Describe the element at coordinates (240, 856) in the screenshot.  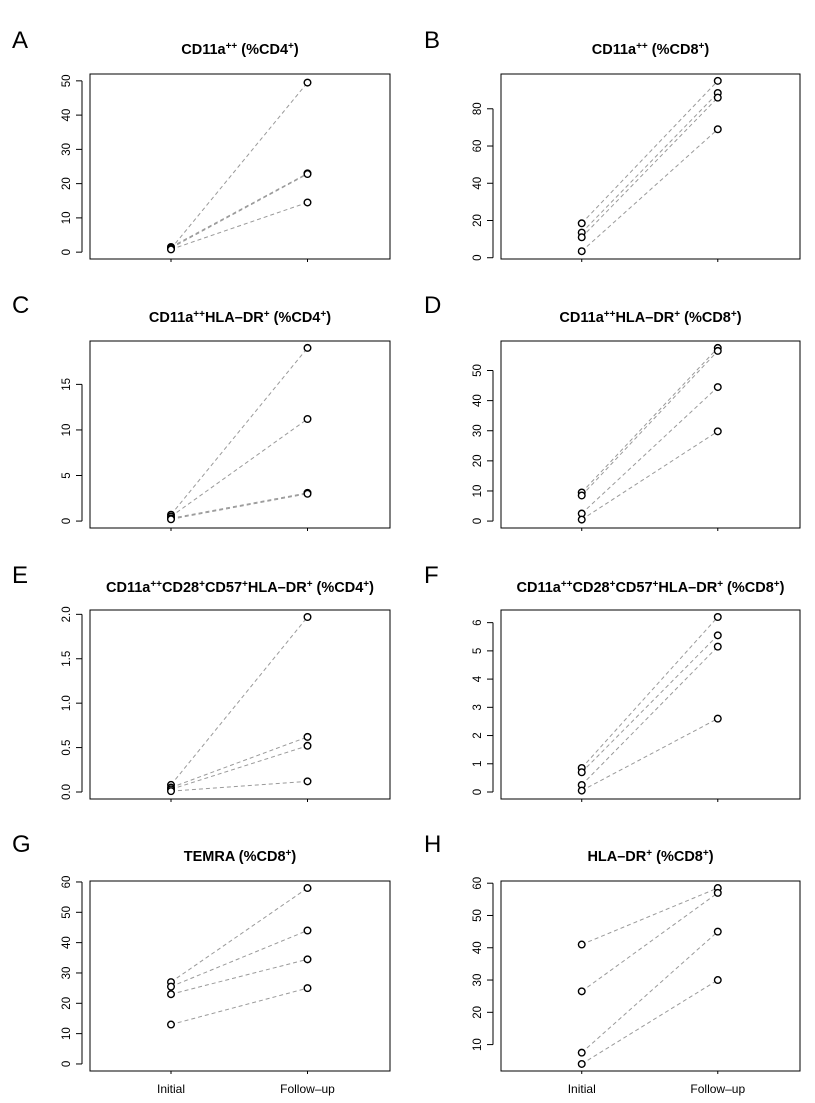
I see `panel-title: TEMRA (%CD8+)` at that location.